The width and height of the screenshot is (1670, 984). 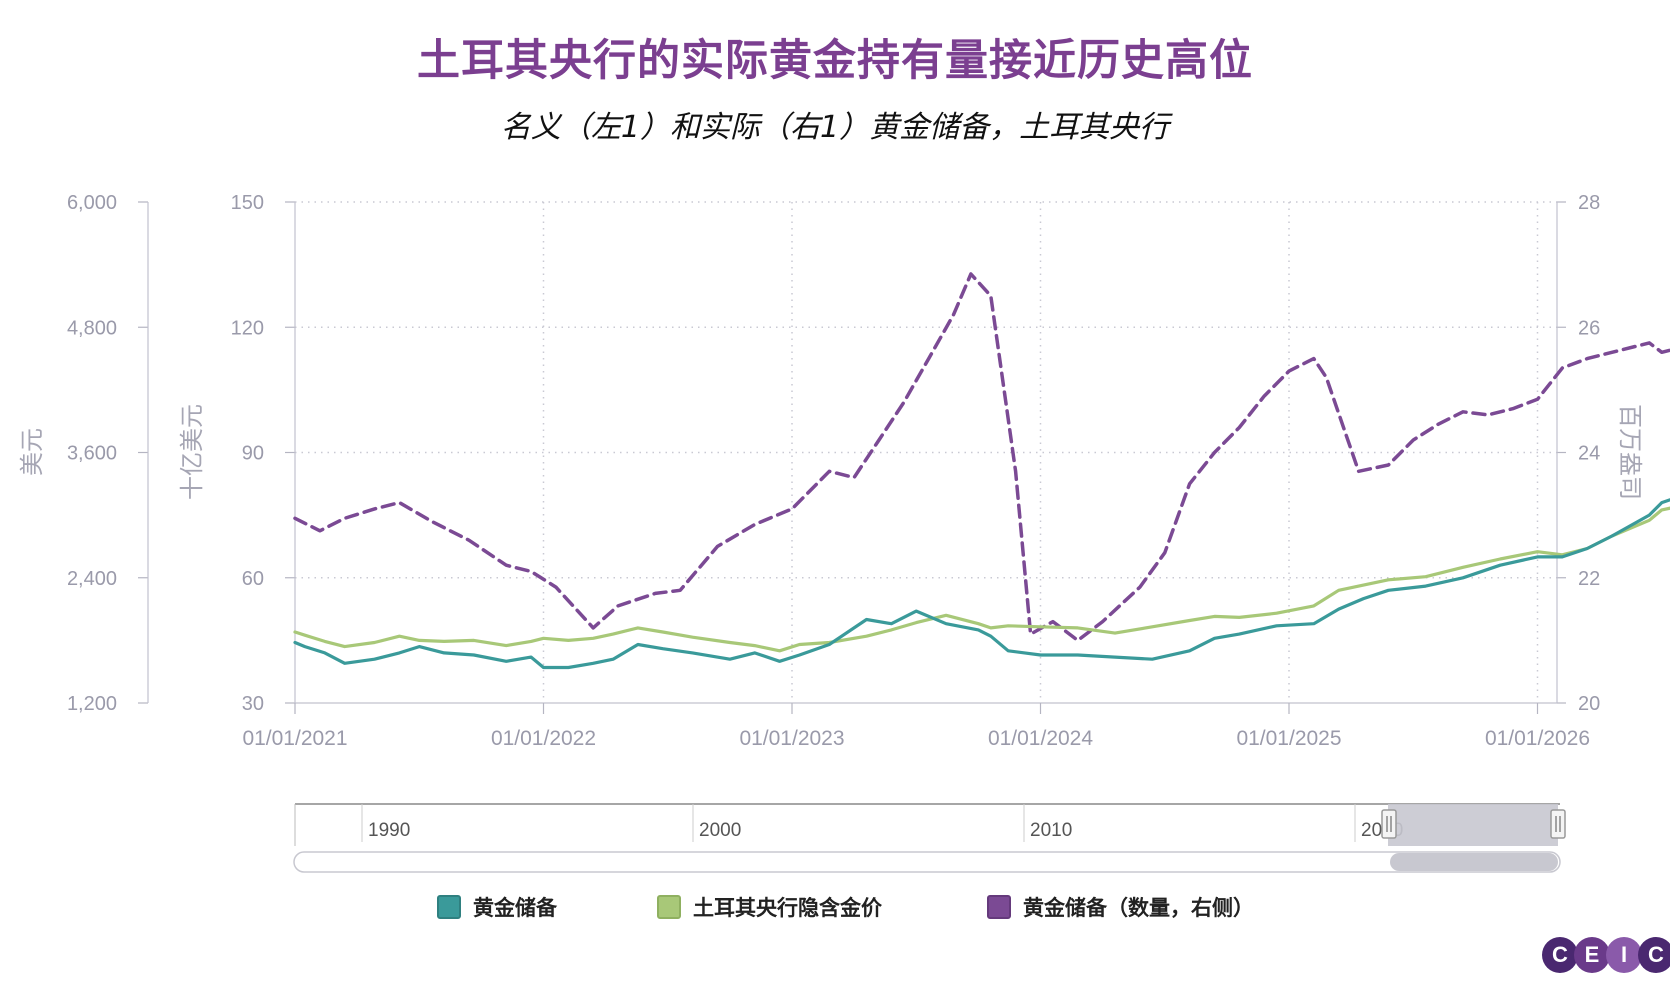 I want to click on tonnes-tick-label: 26, so click(x=1589, y=328).